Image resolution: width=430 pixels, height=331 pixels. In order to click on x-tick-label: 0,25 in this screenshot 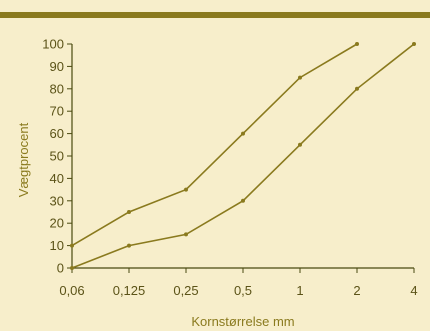, I will do `click(185, 290)`.